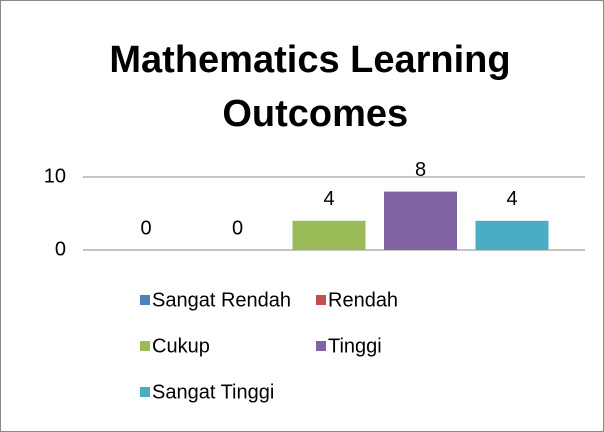 Image resolution: width=604 pixels, height=432 pixels. I want to click on chart-title: Mathematics Learning Outcomes, so click(309, 87).